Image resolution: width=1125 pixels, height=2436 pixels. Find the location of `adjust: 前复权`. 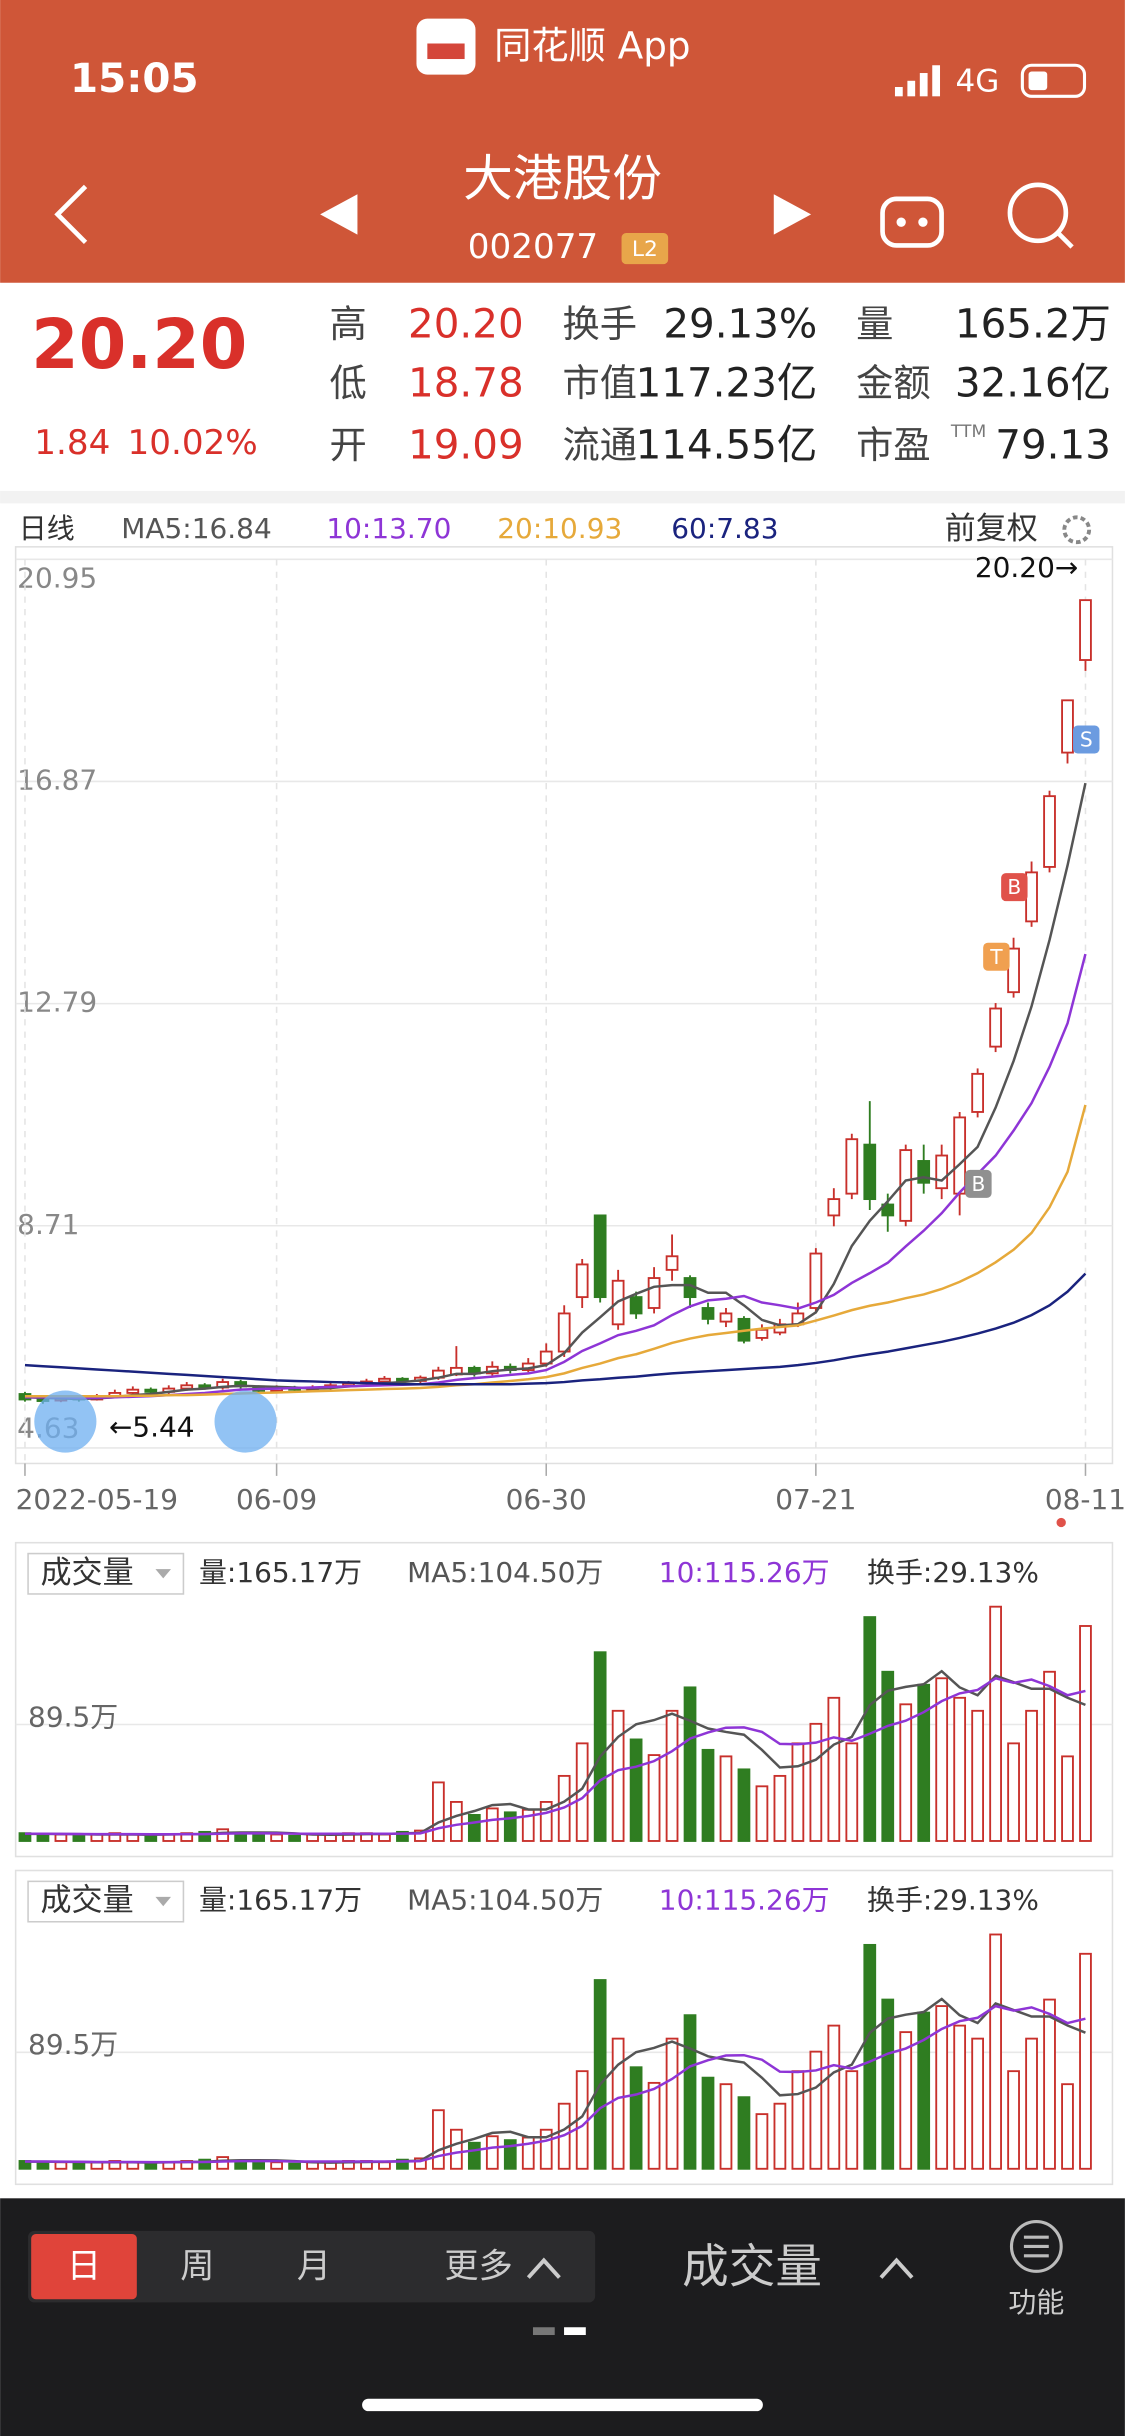

adjust: 前复权 is located at coordinates (991, 529).